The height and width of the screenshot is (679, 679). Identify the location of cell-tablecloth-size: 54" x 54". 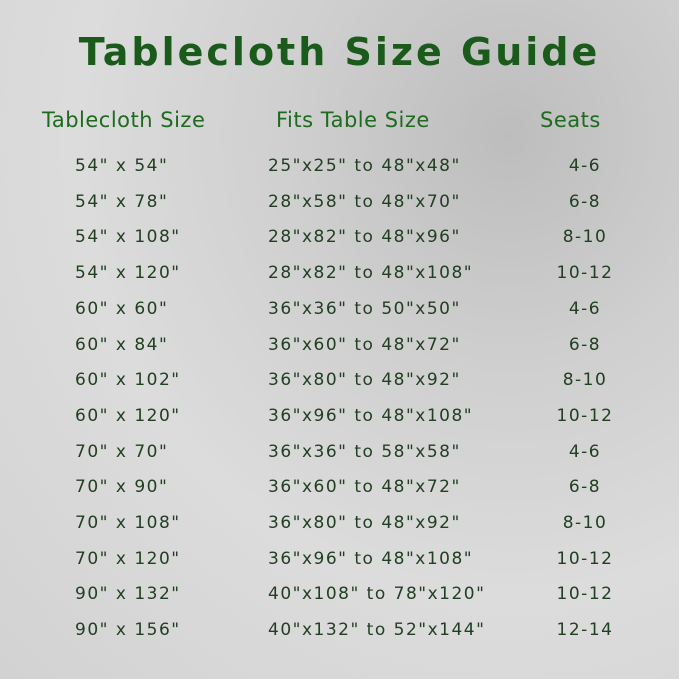
(122, 166).